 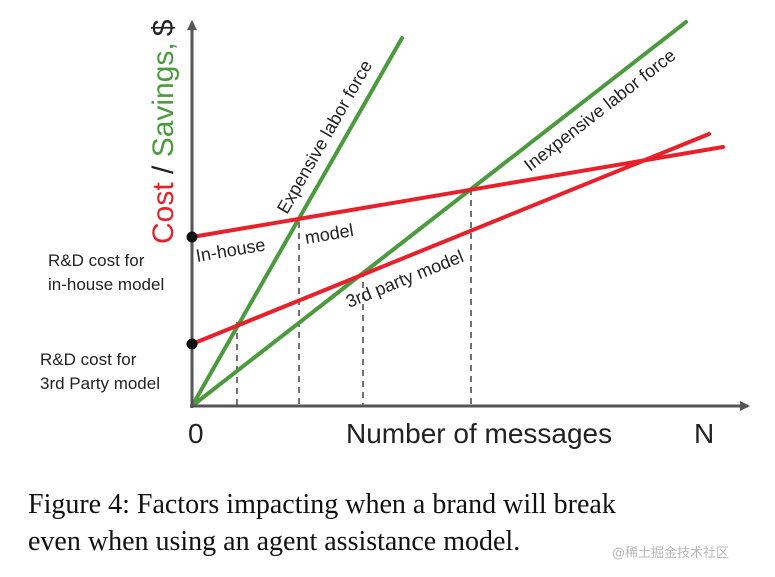 I want to click on intersection-guides, so click(x=354, y=297).